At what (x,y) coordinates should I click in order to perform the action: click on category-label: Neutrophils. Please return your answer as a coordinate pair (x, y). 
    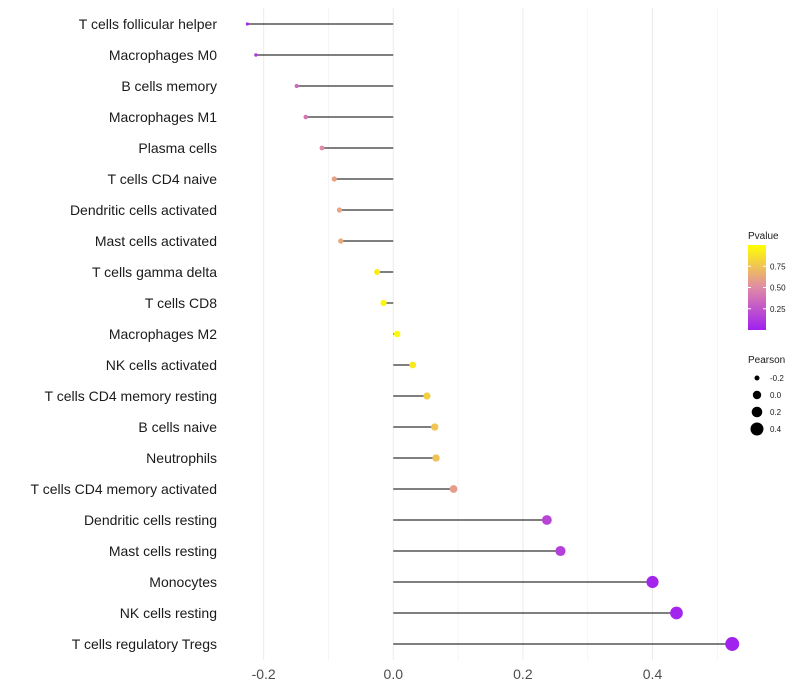
    Looking at the image, I should click on (181, 458).